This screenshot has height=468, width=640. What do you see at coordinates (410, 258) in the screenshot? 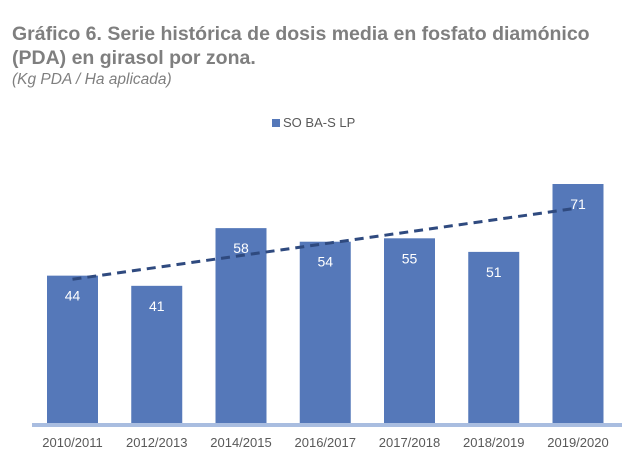
I see `data-label: 55` at bounding box center [410, 258].